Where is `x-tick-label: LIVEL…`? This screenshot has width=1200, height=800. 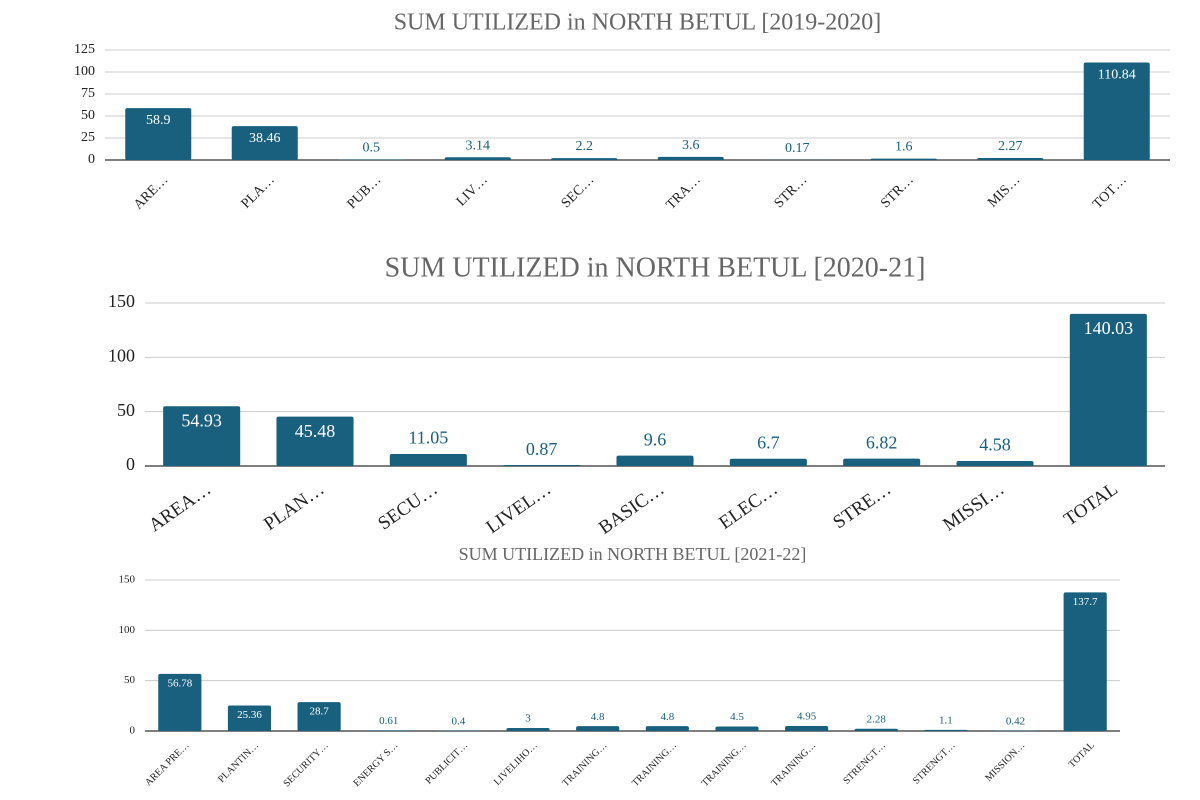
x-tick-label: LIVEL… is located at coordinates (518, 508).